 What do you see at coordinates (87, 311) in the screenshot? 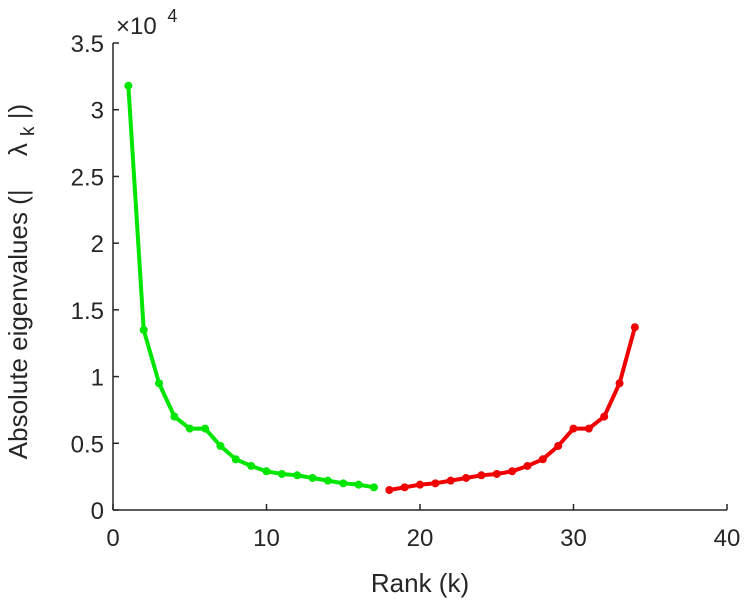
I see `y-tick-label: 1.5` at bounding box center [87, 311].